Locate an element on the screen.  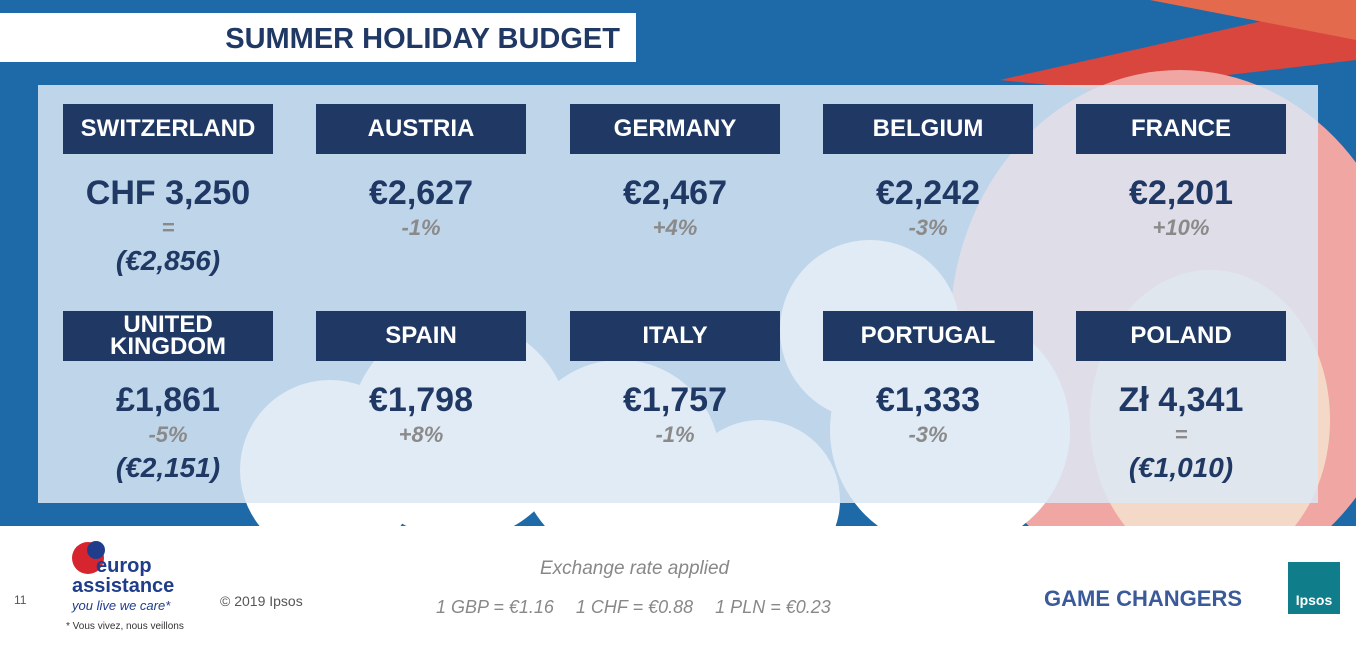
converted-amount: (€1,010) is located at coordinates (1181, 467).